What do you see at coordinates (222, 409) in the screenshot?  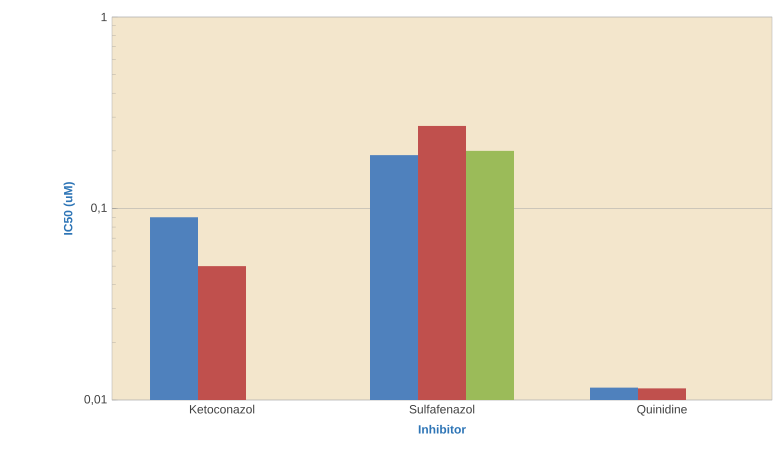 I see `x-tick-label: Ketoconazol` at bounding box center [222, 409].